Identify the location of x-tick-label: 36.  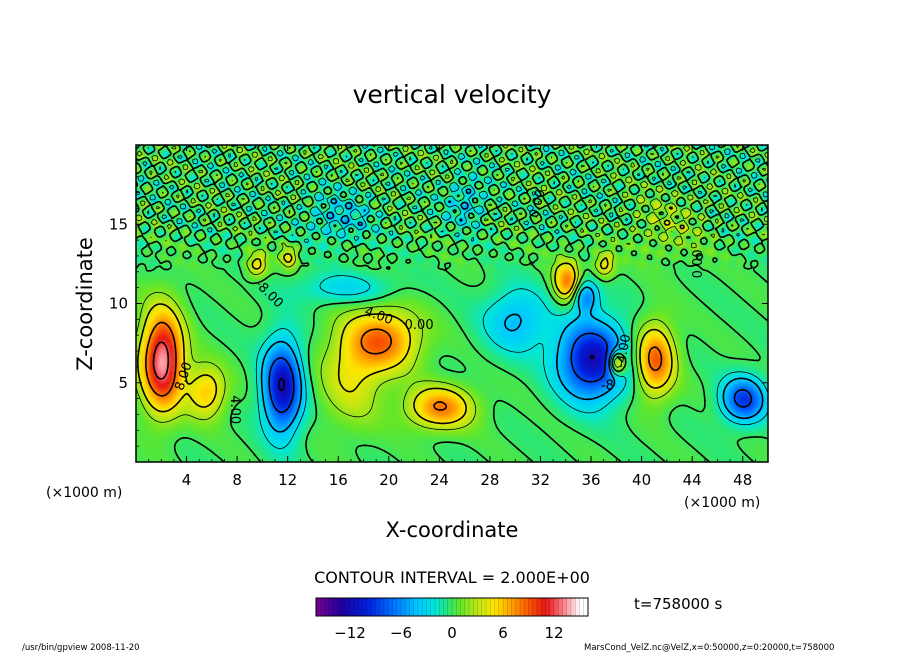
(590, 480).